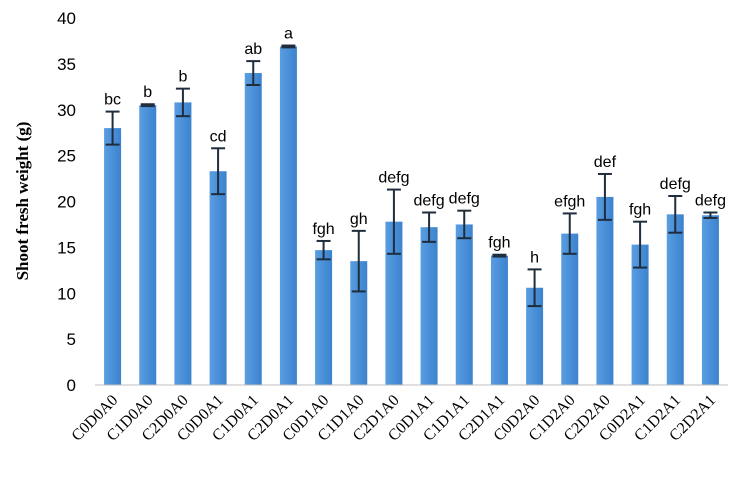  Describe the element at coordinates (66, 247) in the screenshot. I see `y-tick-label: 15` at that location.